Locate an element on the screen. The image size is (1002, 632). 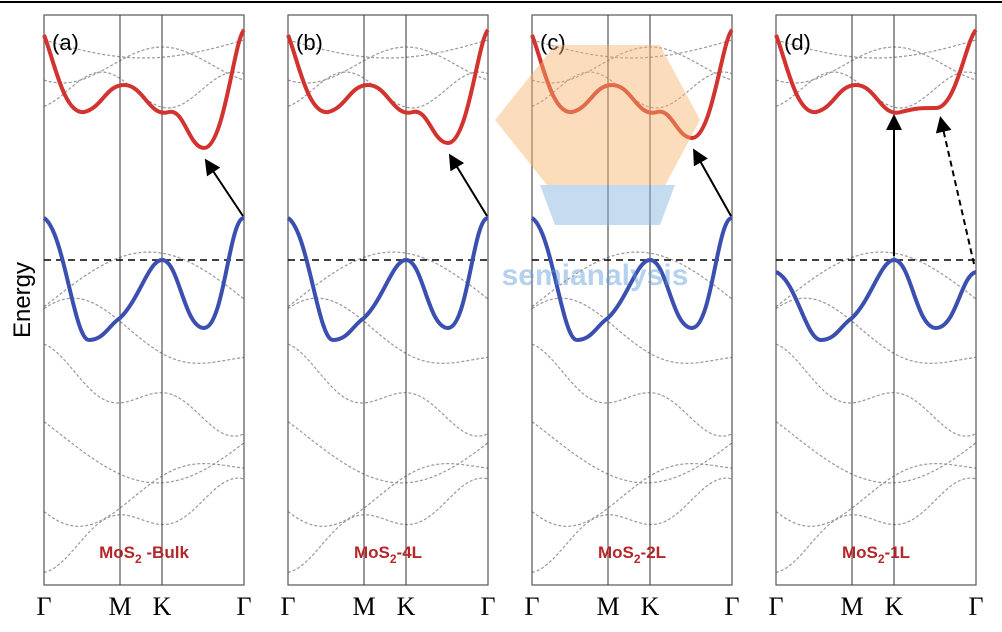
panel-title: MoS2-4L is located at coordinates (388, 554).